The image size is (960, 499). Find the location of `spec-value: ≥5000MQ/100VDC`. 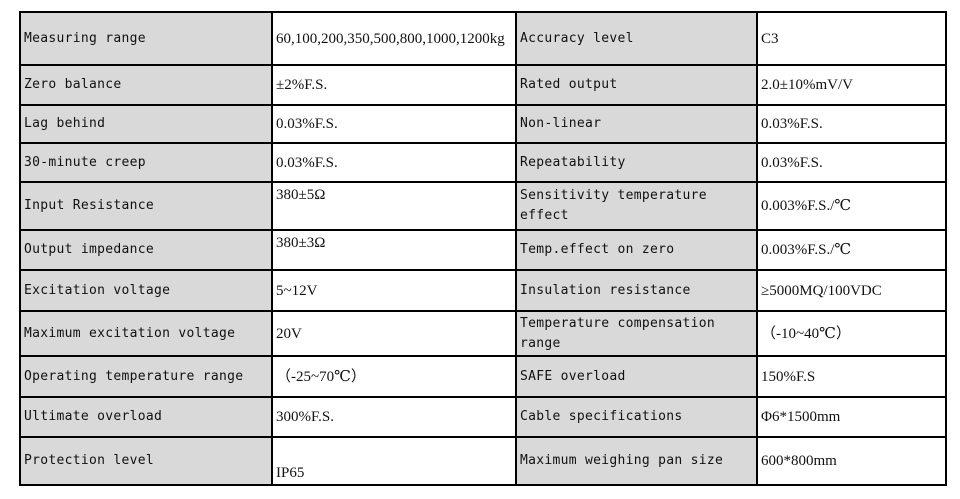

spec-value: ≥5000MQ/100VDC is located at coordinates (851, 290).